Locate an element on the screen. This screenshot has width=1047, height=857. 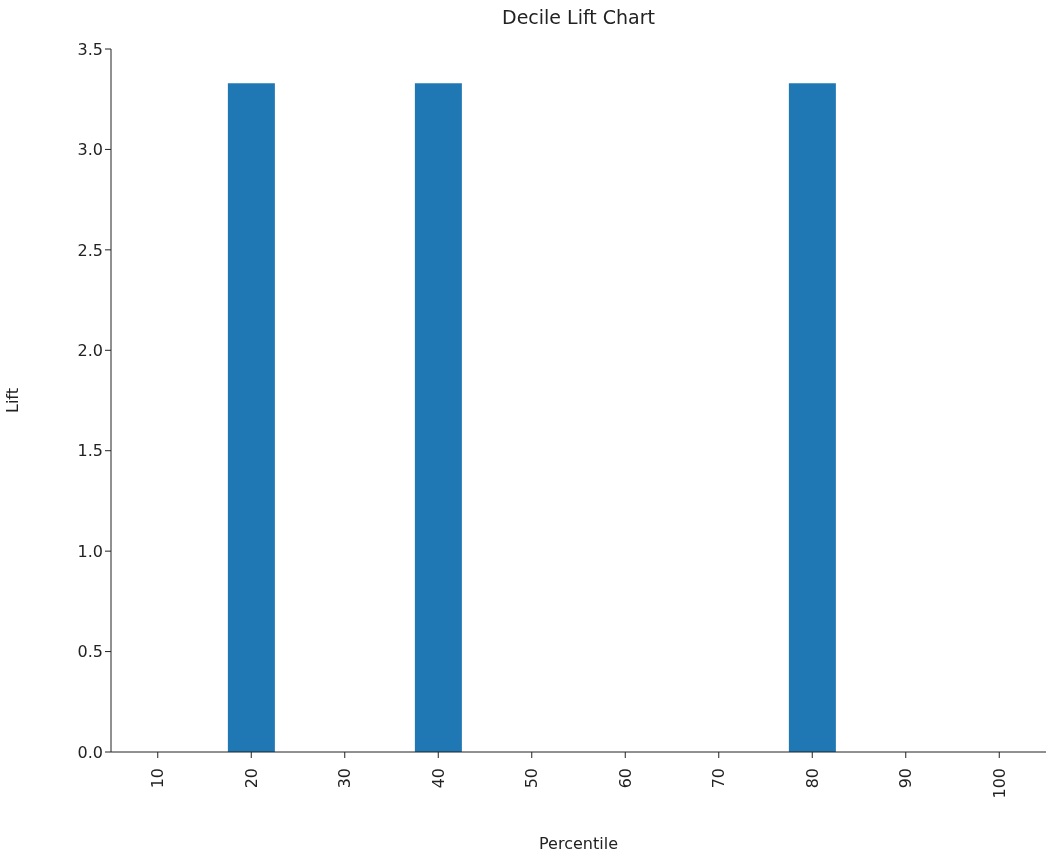
y-tick-label: 1.0 is located at coordinates (90, 551).